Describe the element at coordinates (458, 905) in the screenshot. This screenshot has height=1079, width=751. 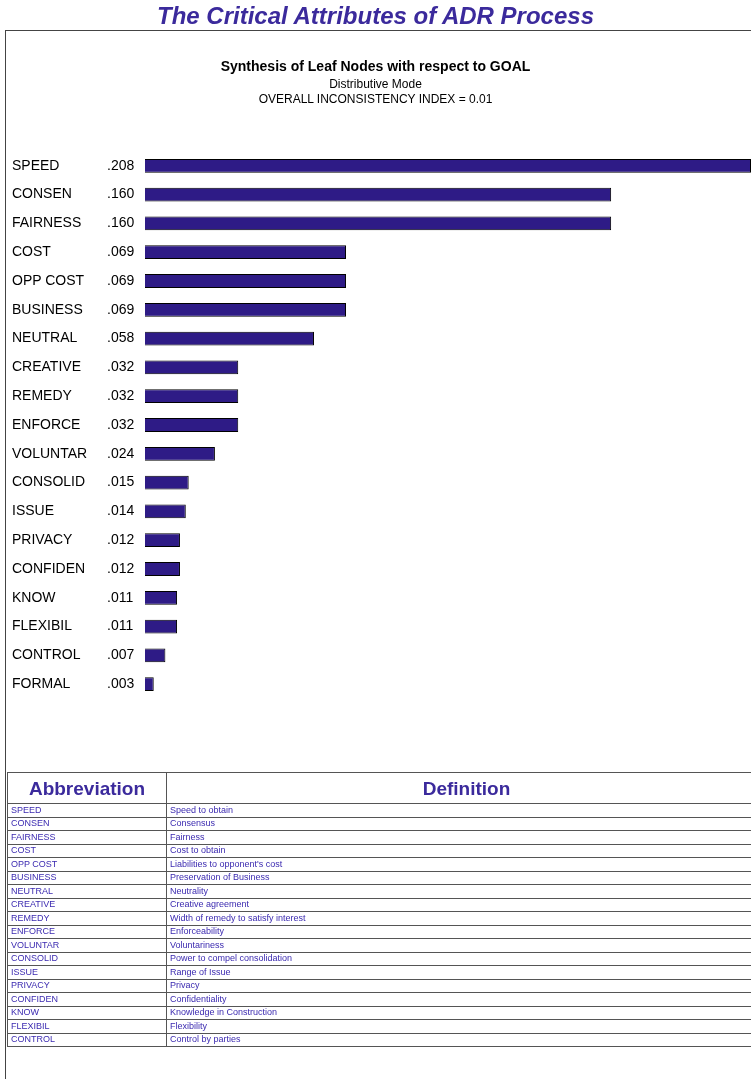
I see `text: Creative agreement` at that location.